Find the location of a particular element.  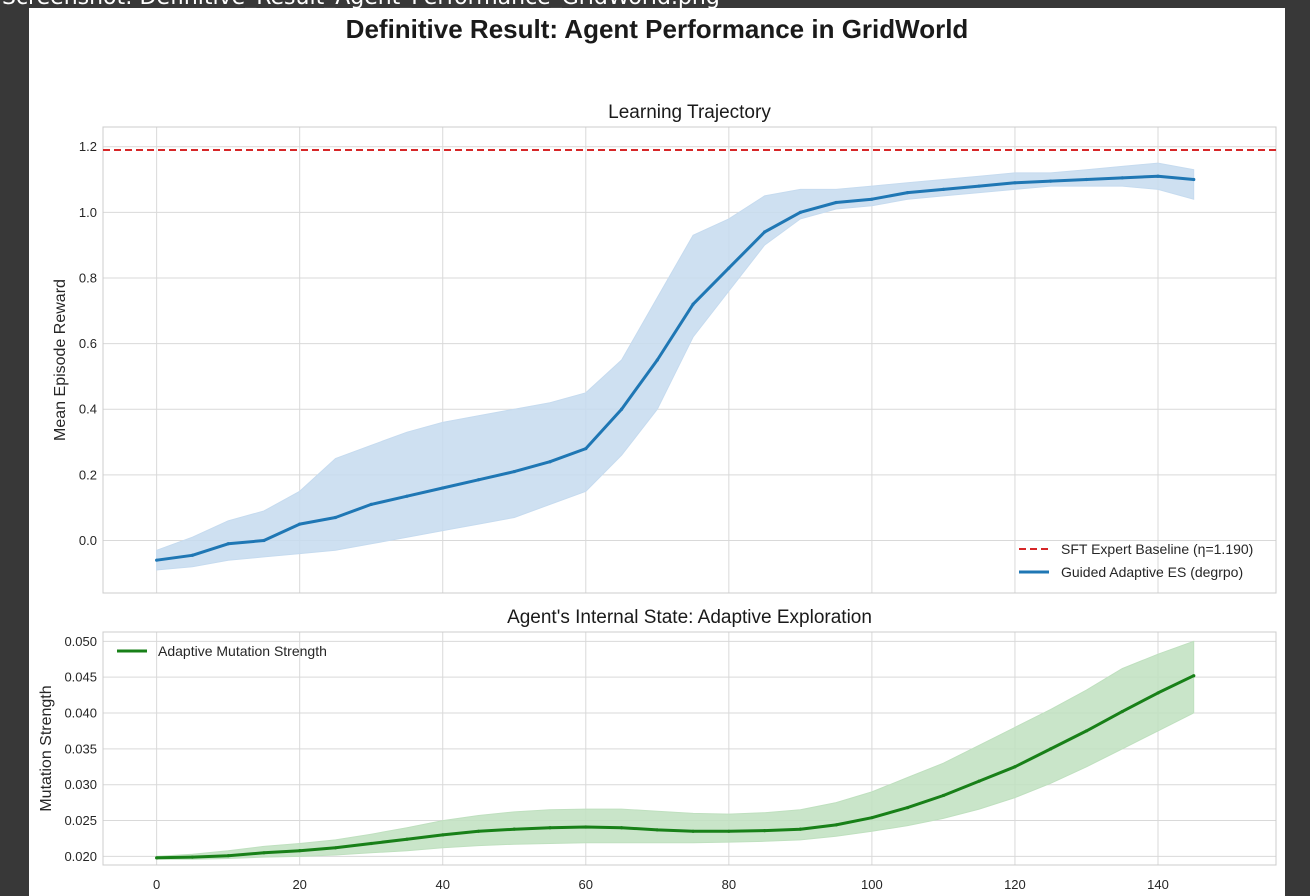

legend-mutation-label: Adaptive Mutation Strength is located at coordinates (242, 651).